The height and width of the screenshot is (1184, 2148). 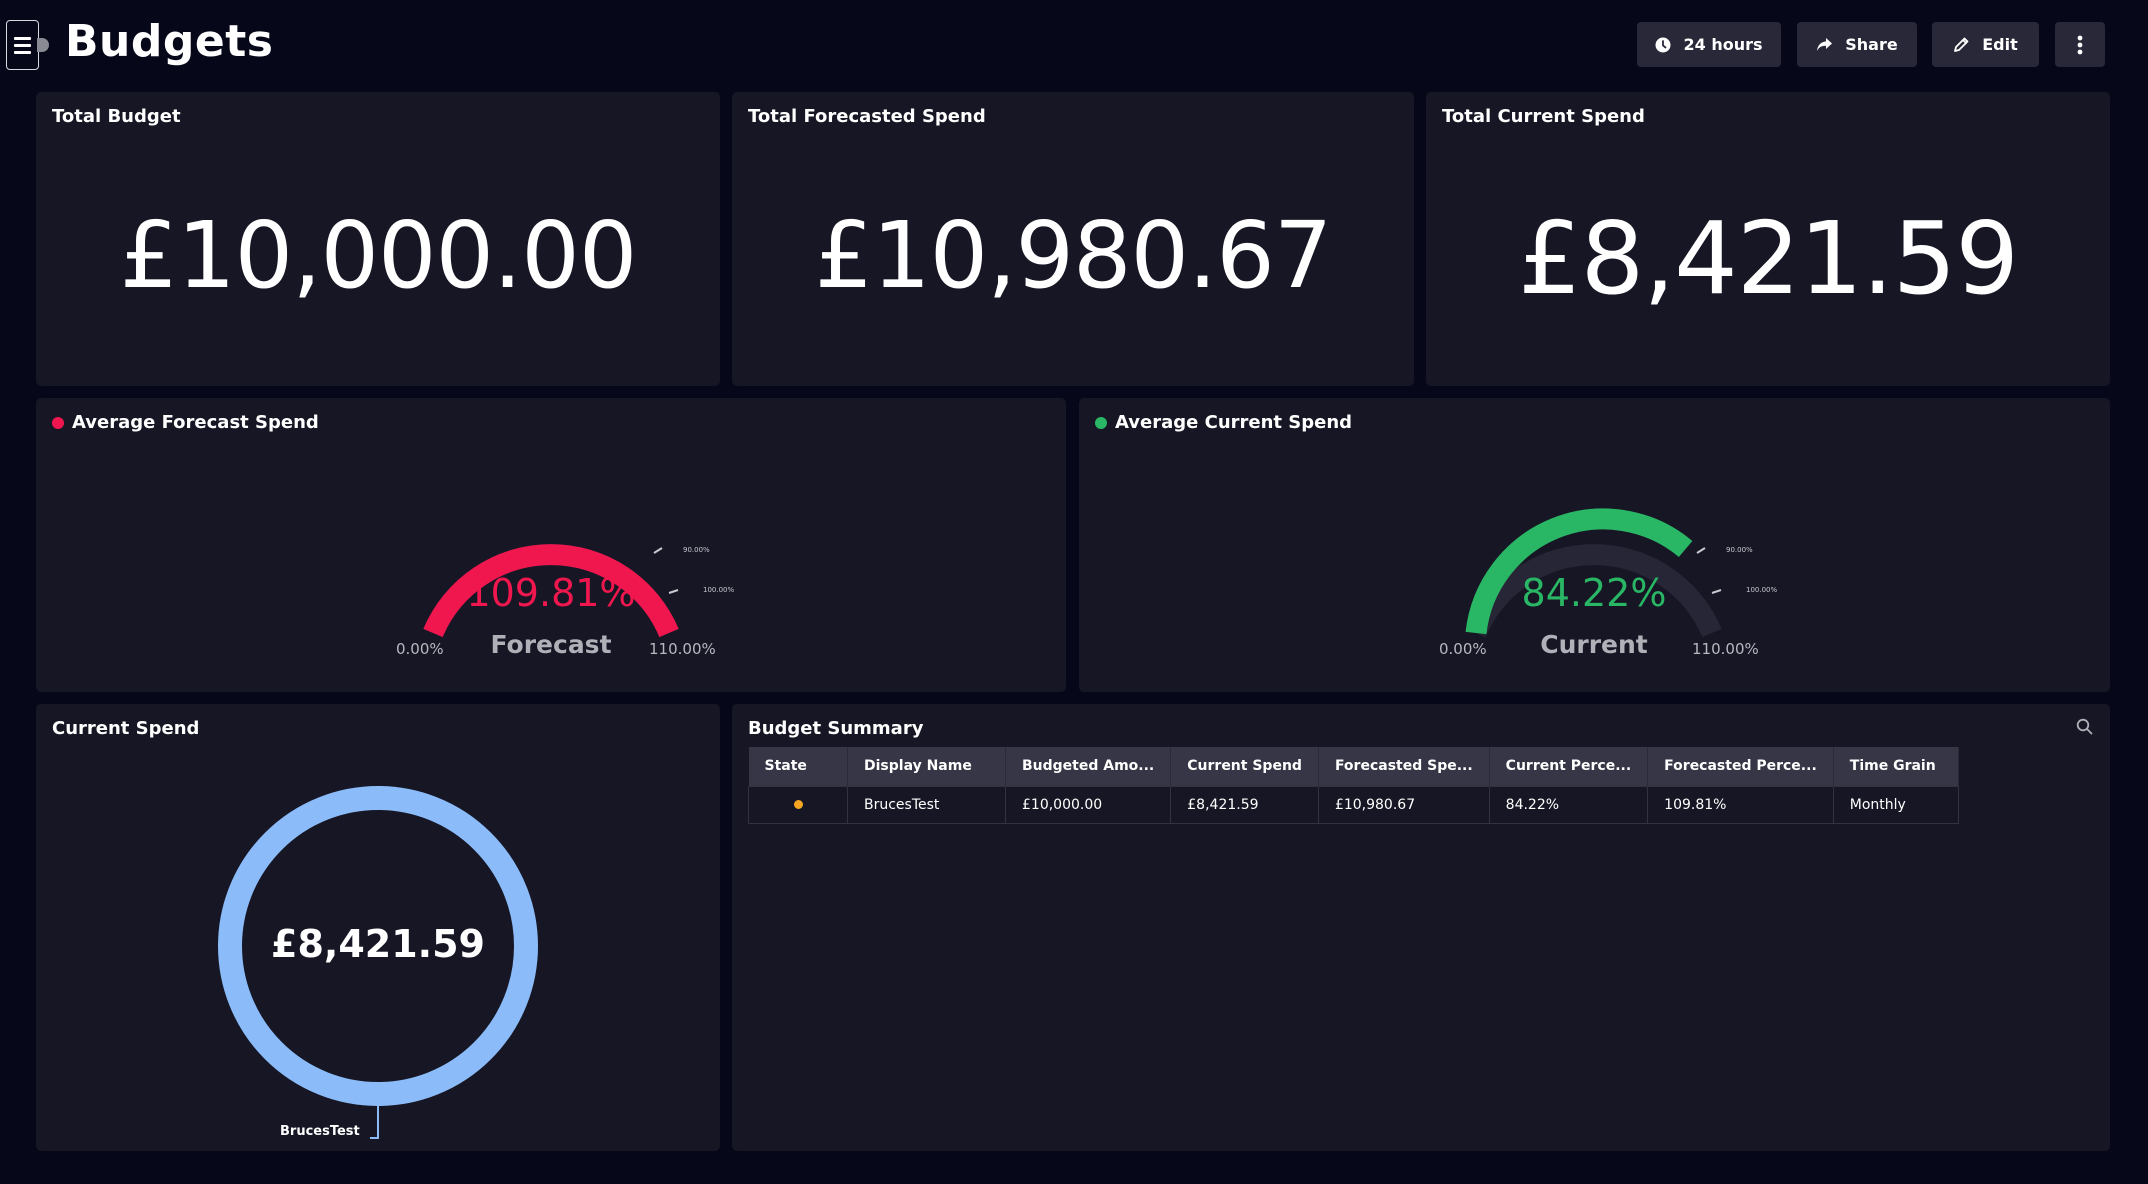 What do you see at coordinates (1244, 804) in the screenshot?
I see `current-spend-cell: £8,421.59` at bounding box center [1244, 804].